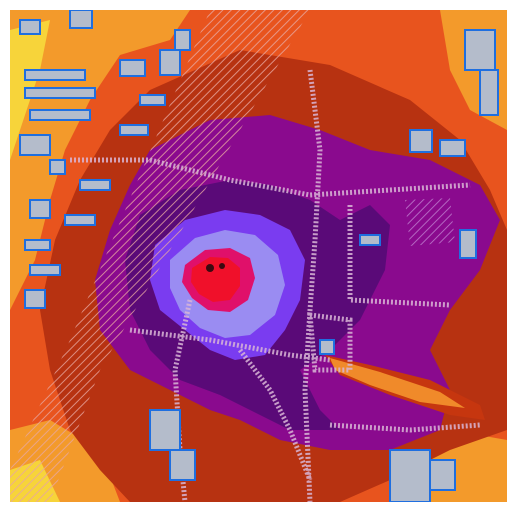 Image resolution: width=517 pixels, height=512 pixels. Describe the element at coordinates (215, 279) in the screenshot. I see `zone-red-core` at that location.